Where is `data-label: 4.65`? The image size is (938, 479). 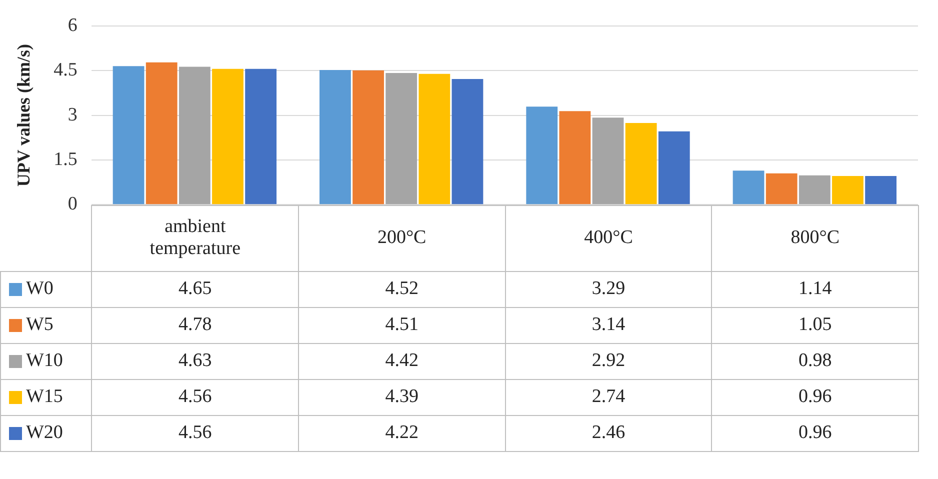
data-label: 4.65 is located at coordinates (195, 289).